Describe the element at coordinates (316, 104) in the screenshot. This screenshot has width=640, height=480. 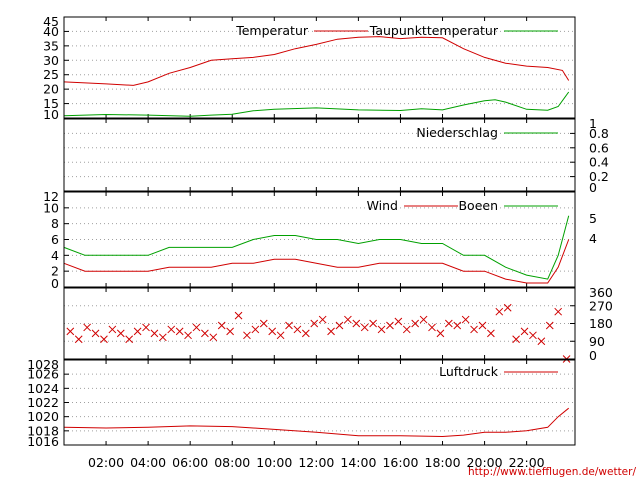
I see `series-line-taupunkttemperatur` at that location.